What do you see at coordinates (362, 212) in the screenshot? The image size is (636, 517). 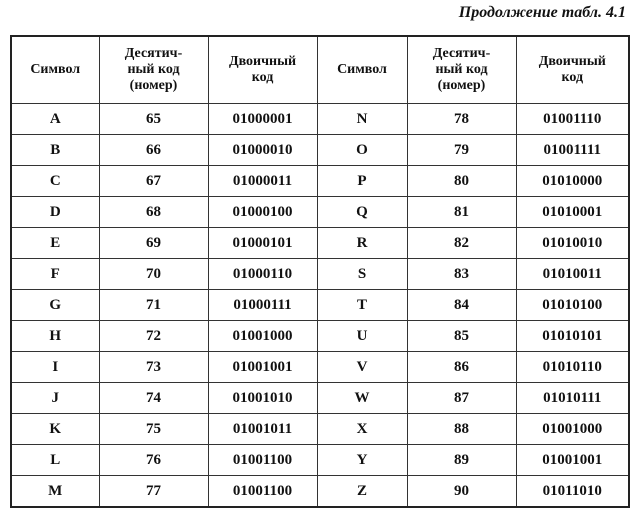 I see `table-cell: Q` at bounding box center [362, 212].